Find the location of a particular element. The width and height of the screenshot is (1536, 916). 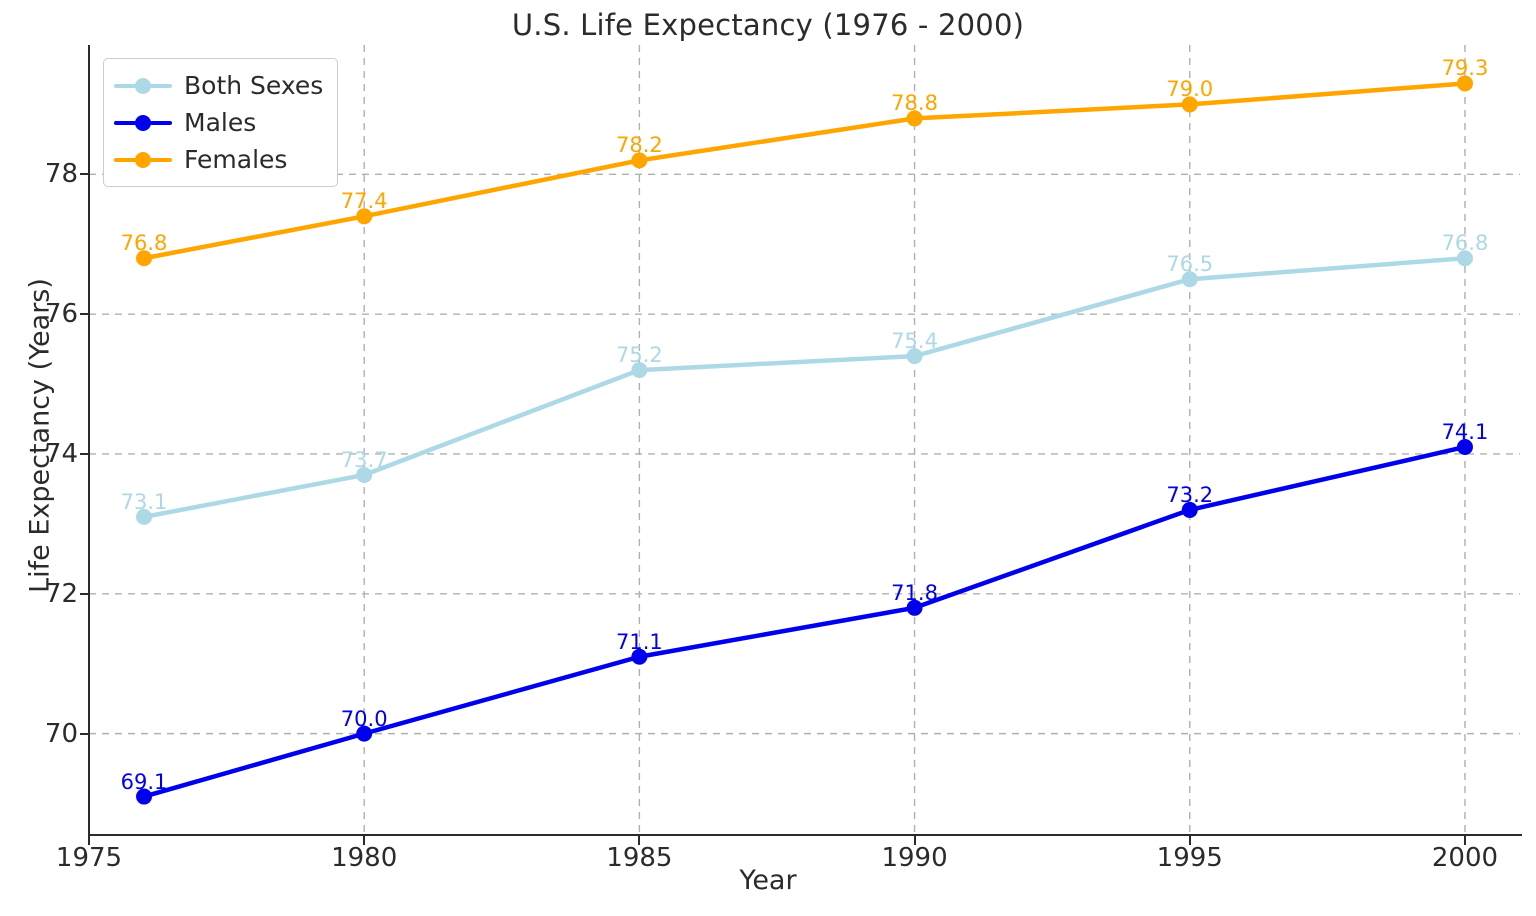

chart-legend: Both Sexes Males Females is located at coordinates (221, 122).